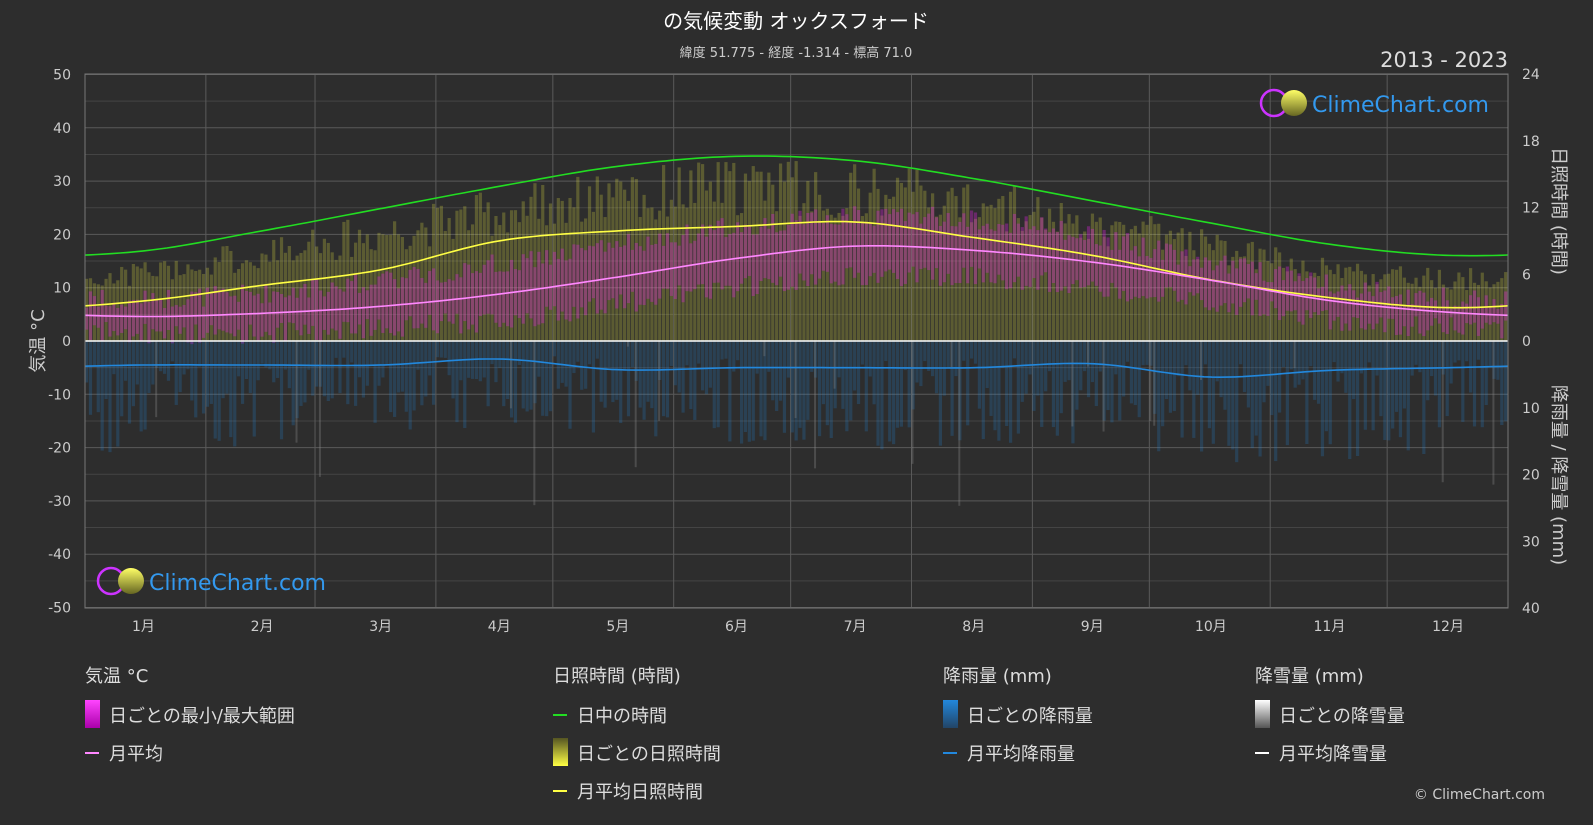  I want to click on left-tick-label: -10, so click(59, 395).